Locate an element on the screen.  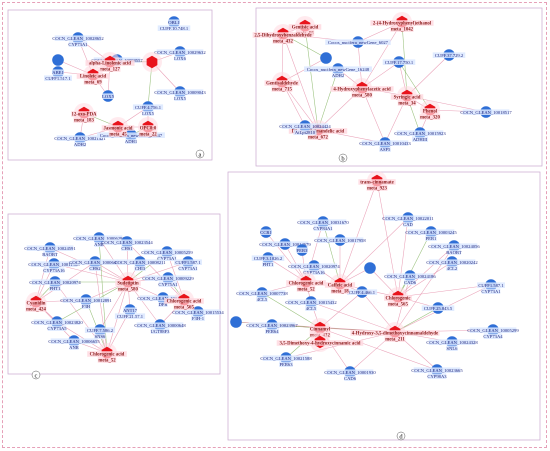
gene-node: CUFF.37.729.2 is located at coordinates (449, 55).